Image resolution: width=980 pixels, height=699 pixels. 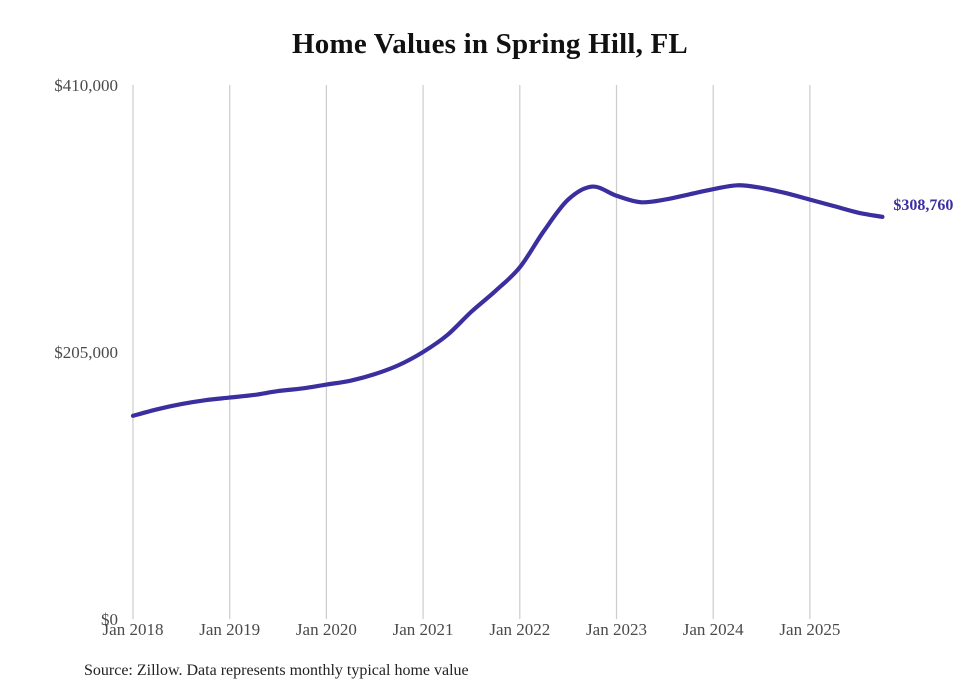 What do you see at coordinates (616, 629) in the screenshot?
I see `x-tick-label-jan-2023: Jan 2023` at bounding box center [616, 629].